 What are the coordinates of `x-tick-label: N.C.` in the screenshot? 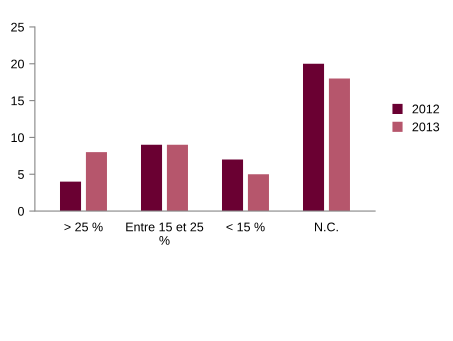 It's located at (326, 227).